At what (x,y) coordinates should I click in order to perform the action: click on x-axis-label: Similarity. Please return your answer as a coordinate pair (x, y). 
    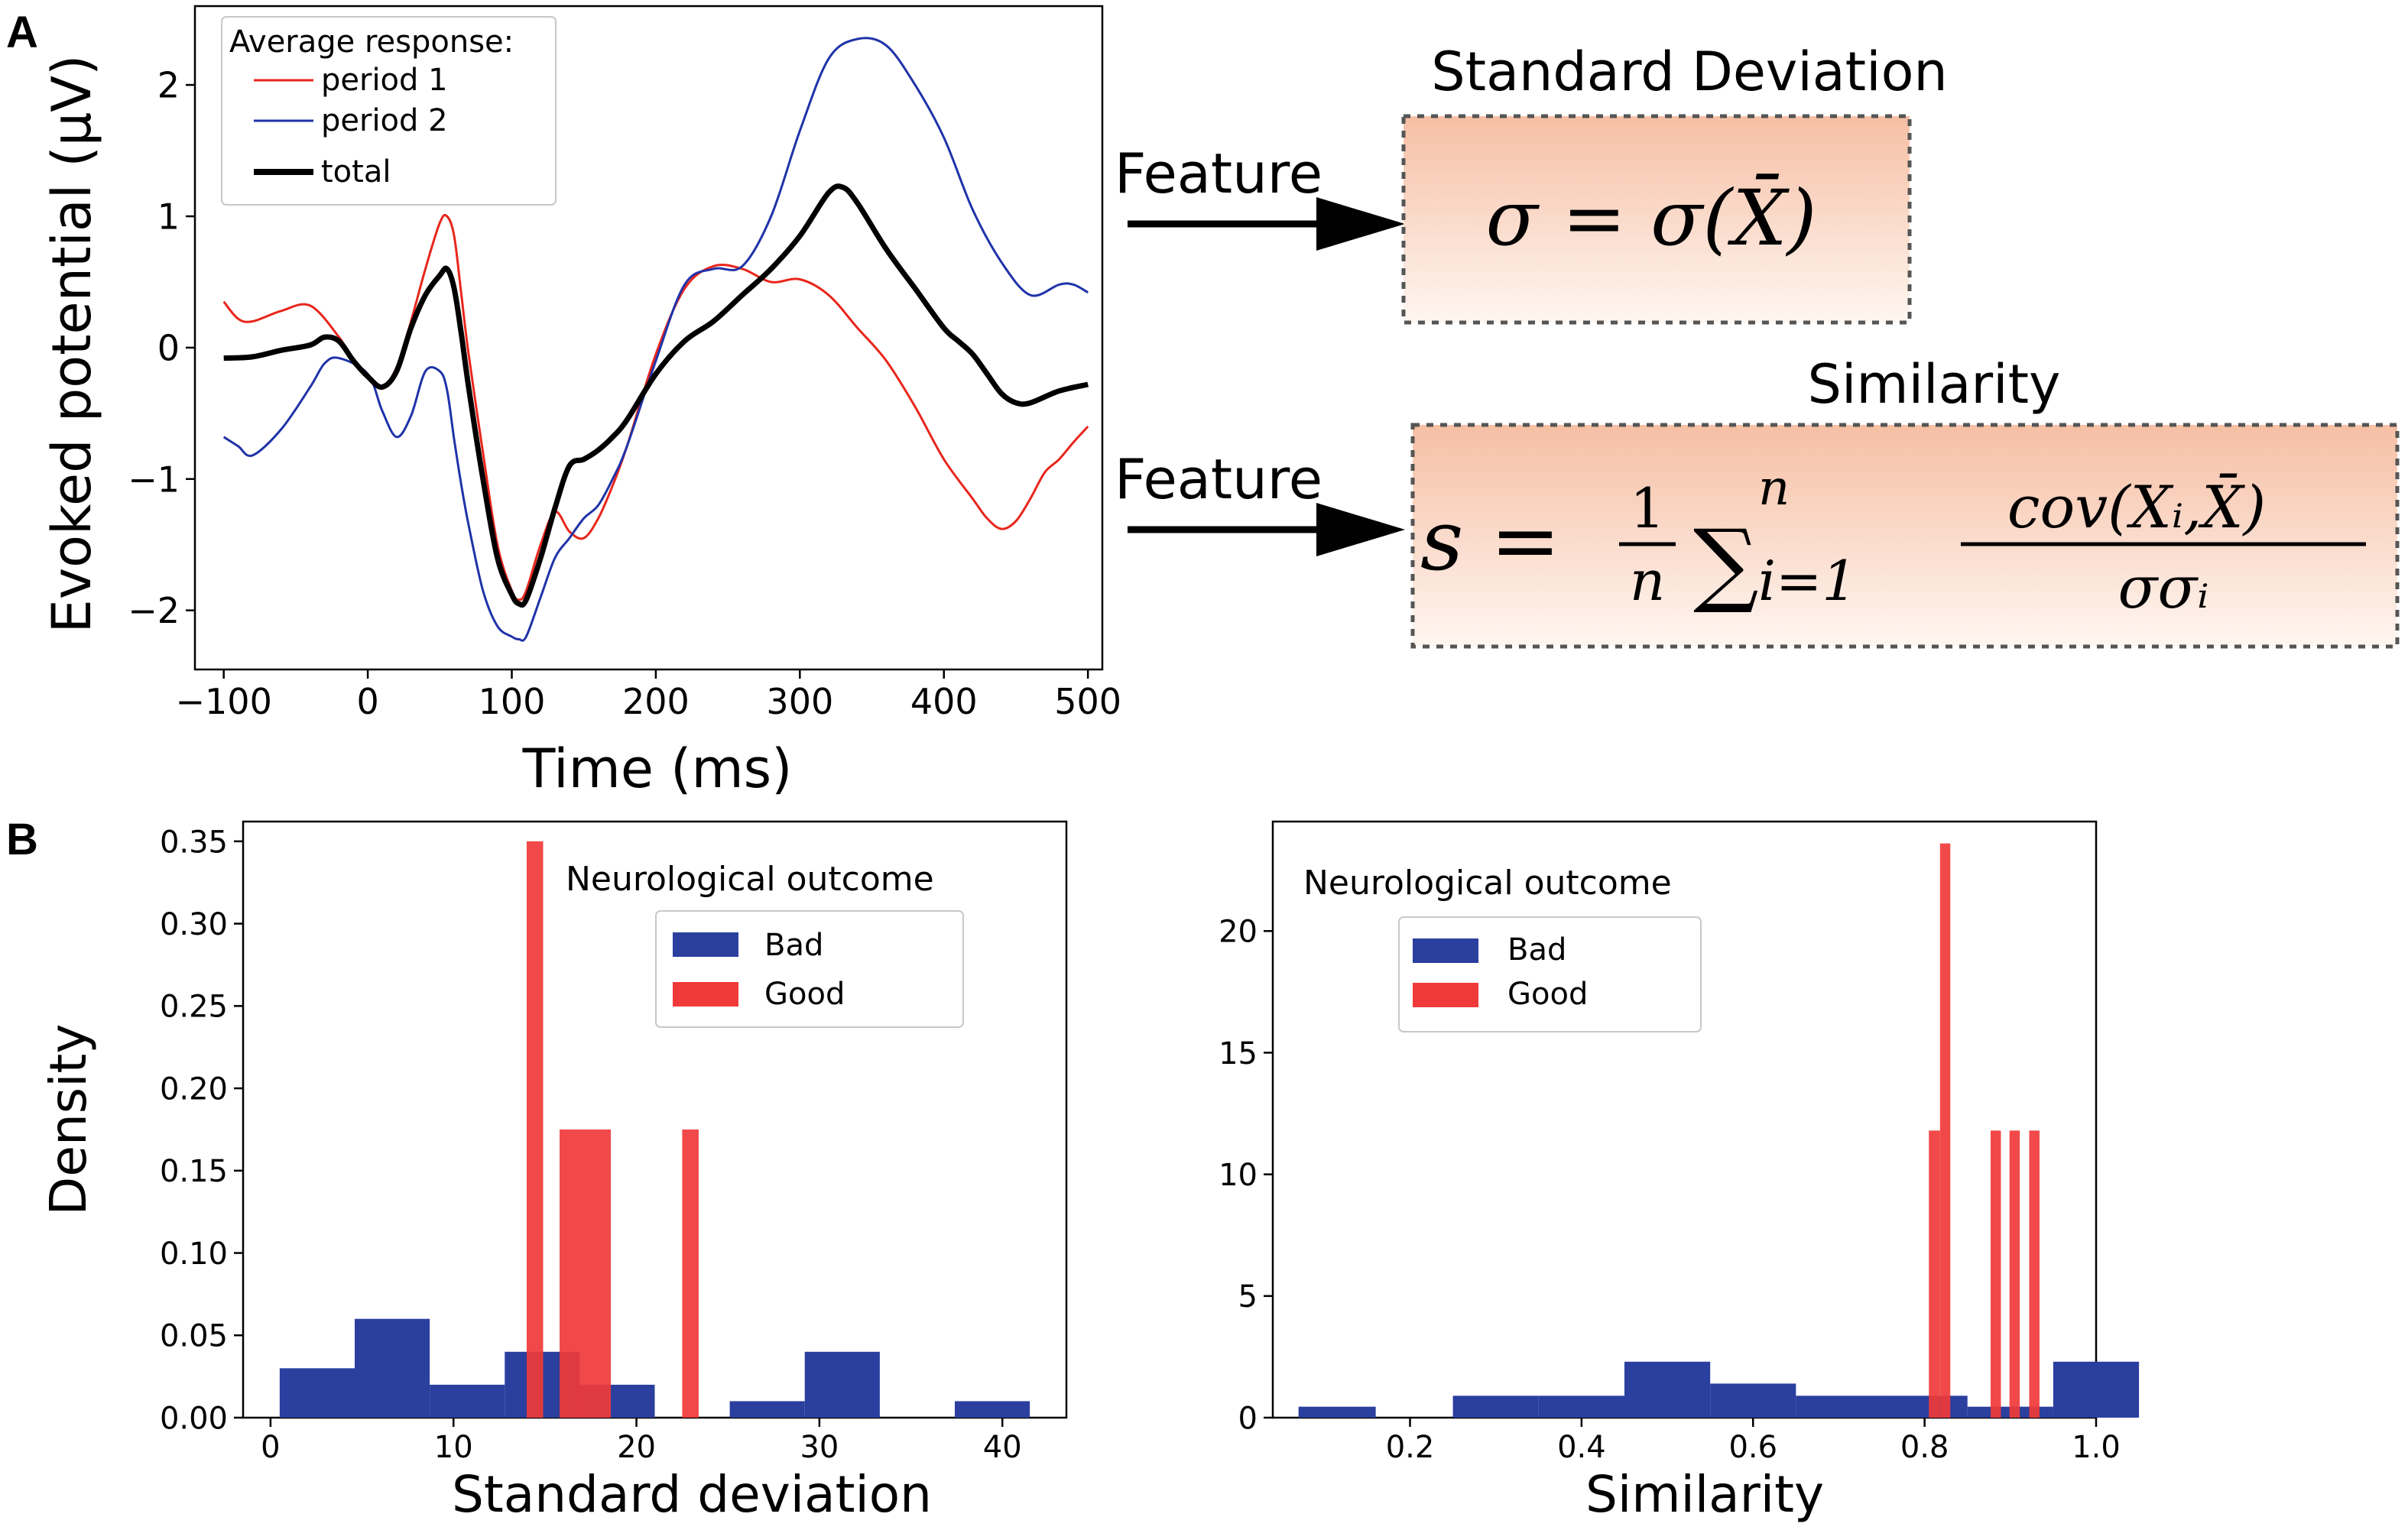
    Looking at the image, I should click on (1705, 1494).